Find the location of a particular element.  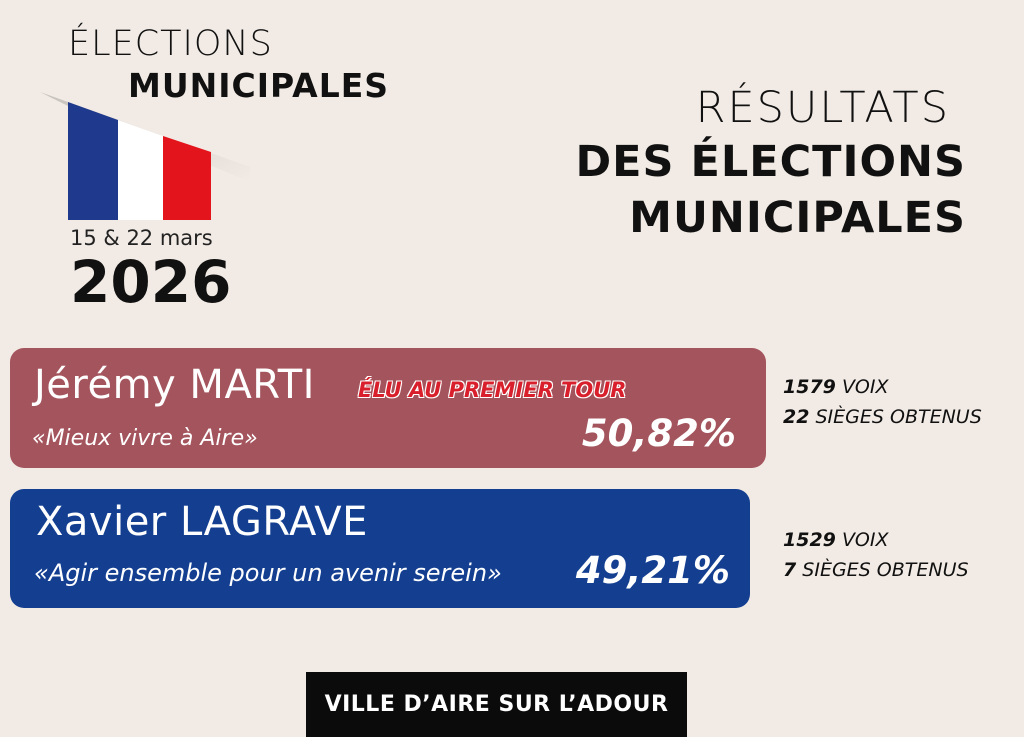

seats-line: 22 SIÈGES OBTENUS is located at coordinates (882, 417).